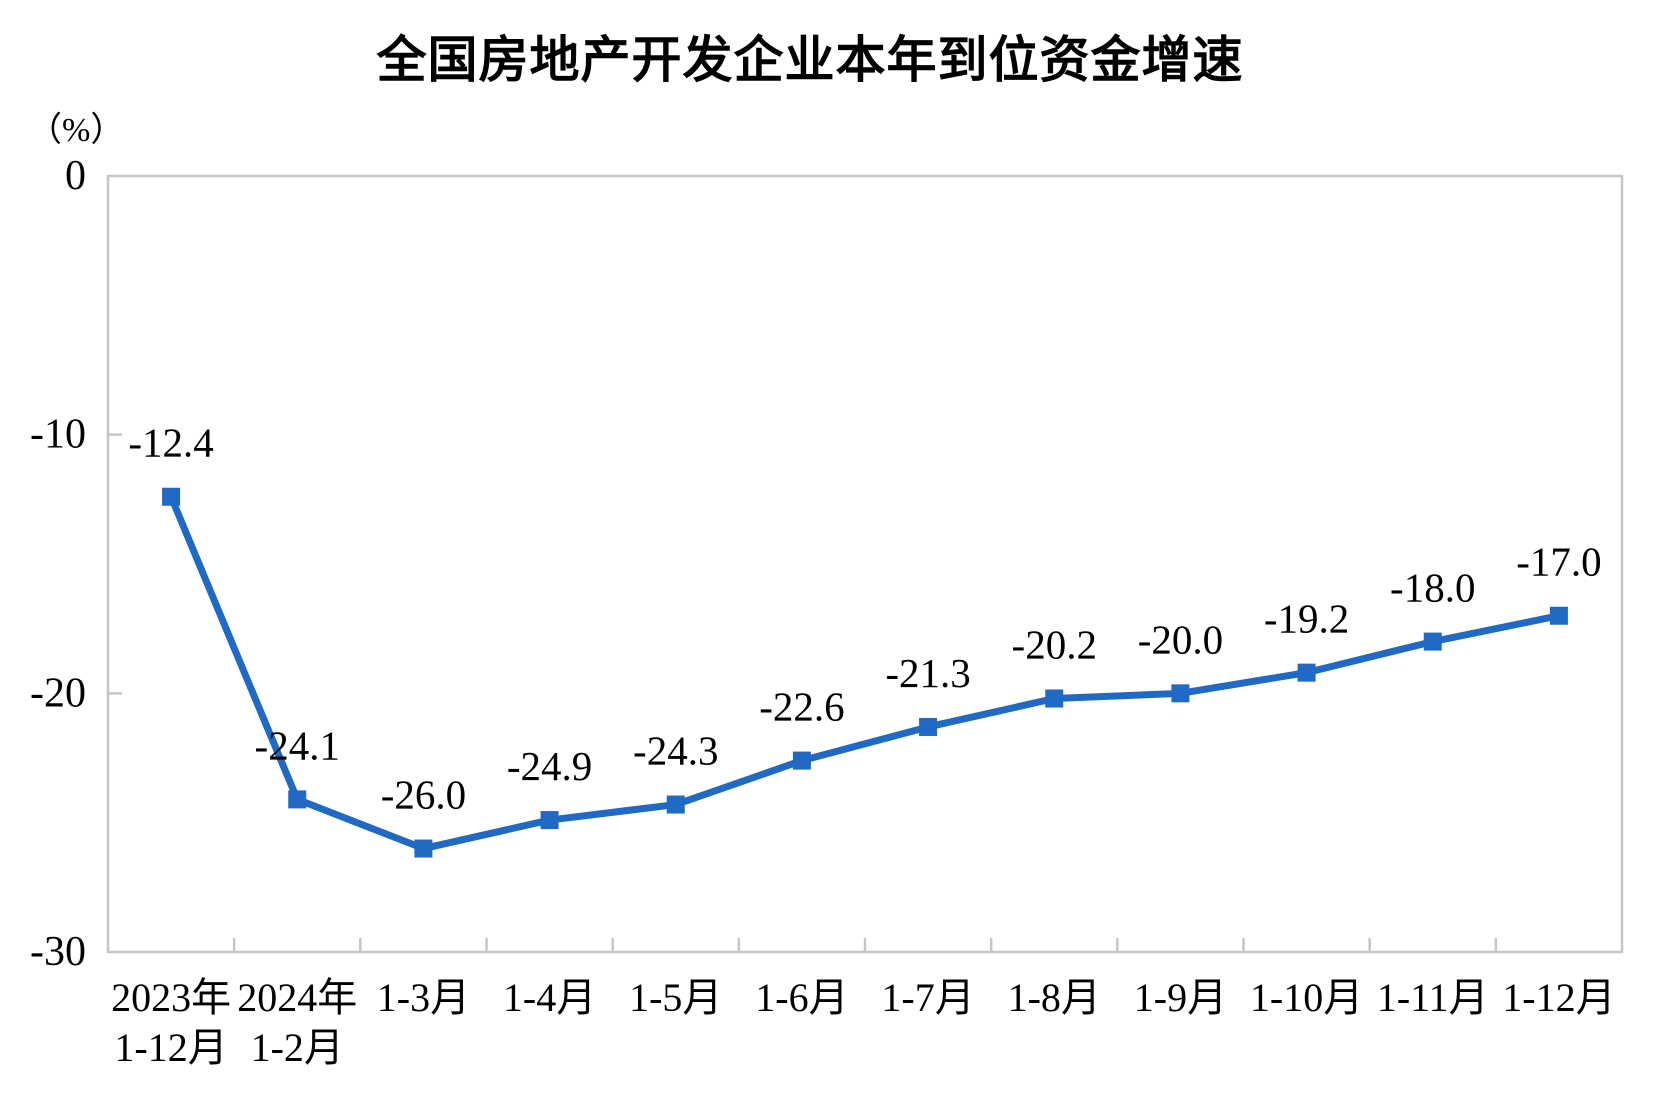 The image size is (1662, 1116). I want to click on y-tick-label: 0, so click(75, 176).